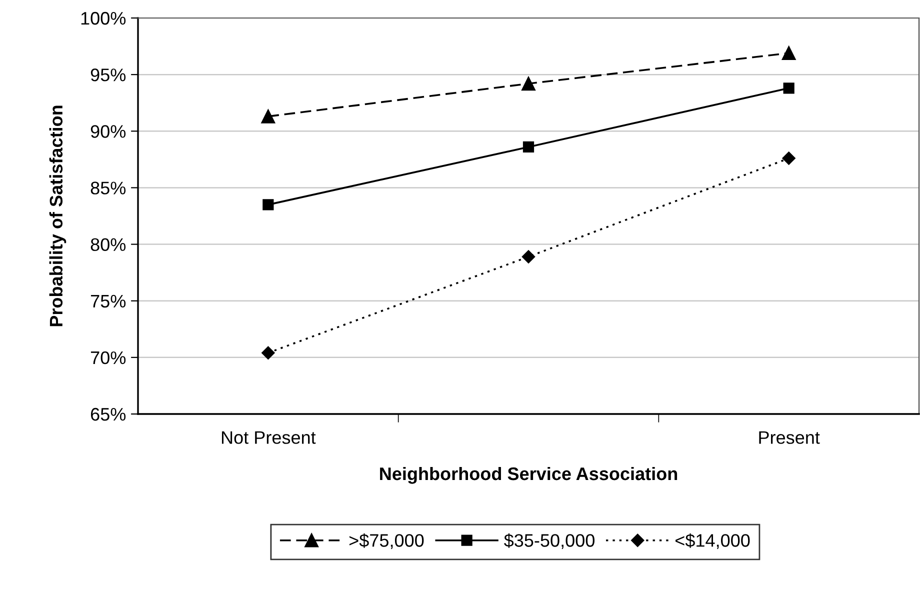 This screenshot has height=596, width=920. I want to click on legend-label: <$14,000, so click(713, 541).